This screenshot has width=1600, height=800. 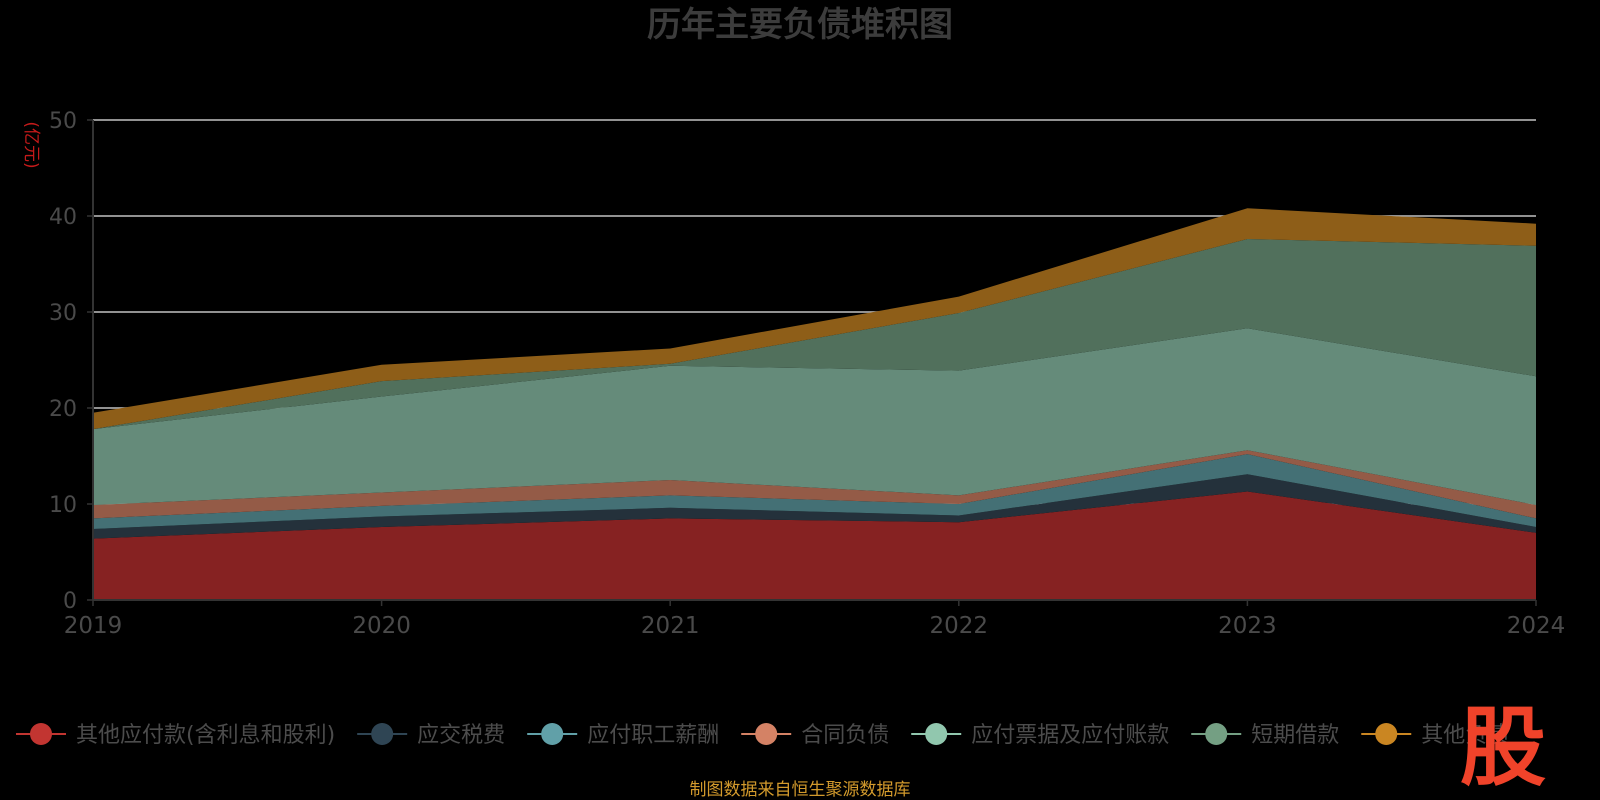 I want to click on y-tick-label: 40, so click(x=63, y=217).